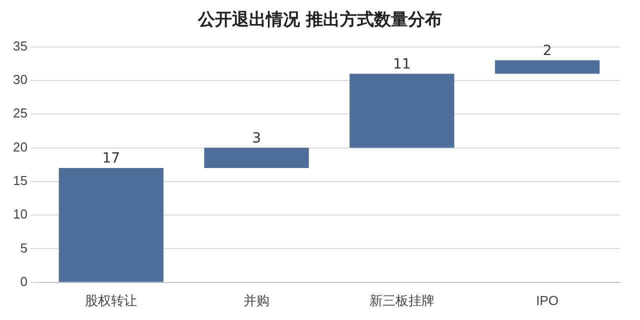 The width and height of the screenshot is (640, 320). What do you see at coordinates (111, 300) in the screenshot?
I see `x-tick-label: 股权转让` at bounding box center [111, 300].